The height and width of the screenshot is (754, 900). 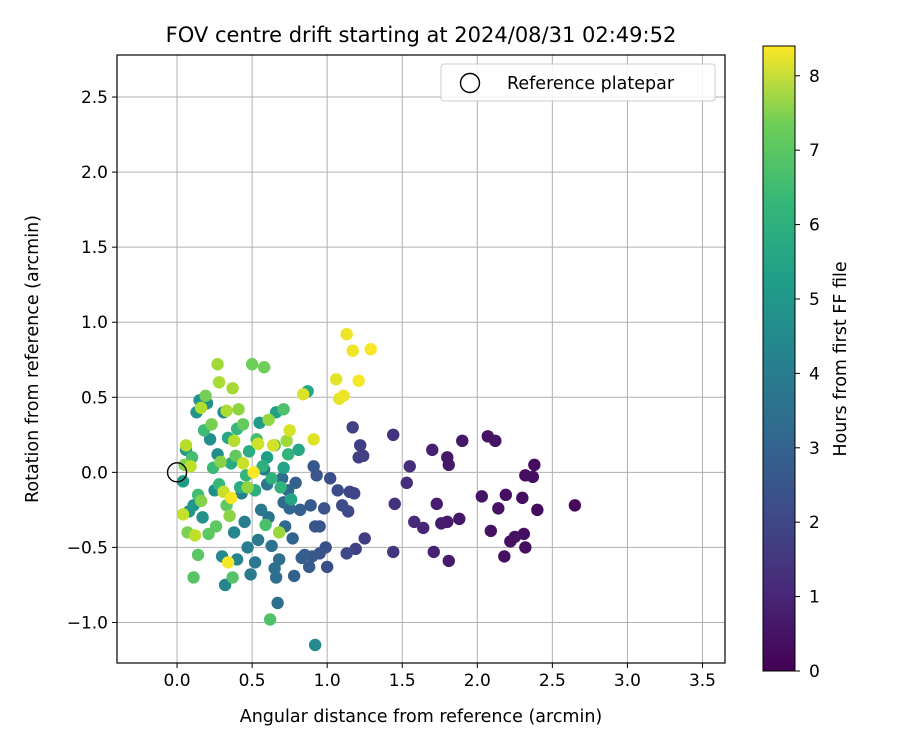 I want to click on y-tick-label: 2.5, so click(x=94, y=98).